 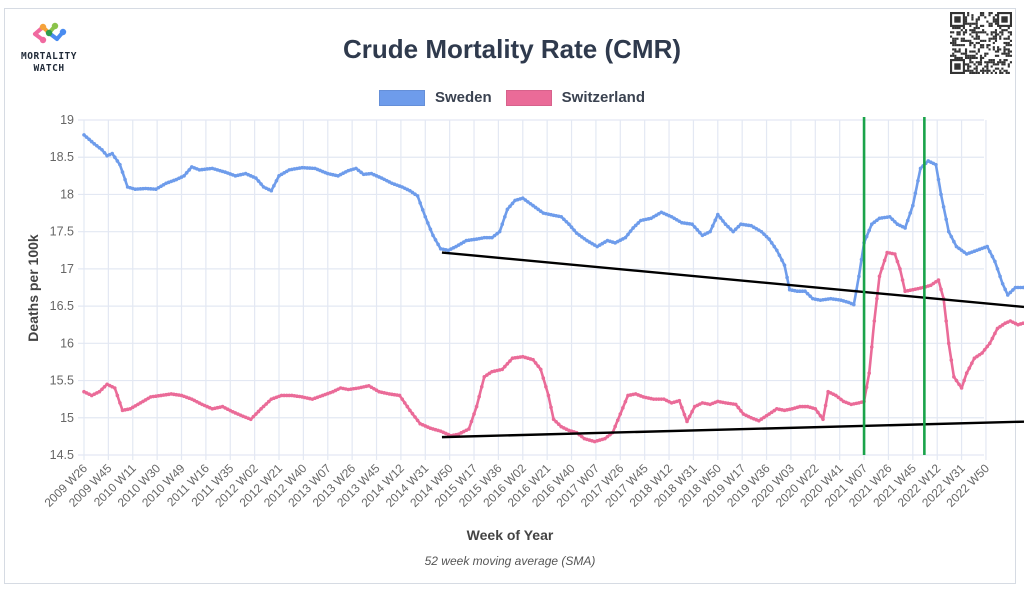 I want to click on mortality-watch-logo: MORTALITY WATCH, so click(x=49, y=50).